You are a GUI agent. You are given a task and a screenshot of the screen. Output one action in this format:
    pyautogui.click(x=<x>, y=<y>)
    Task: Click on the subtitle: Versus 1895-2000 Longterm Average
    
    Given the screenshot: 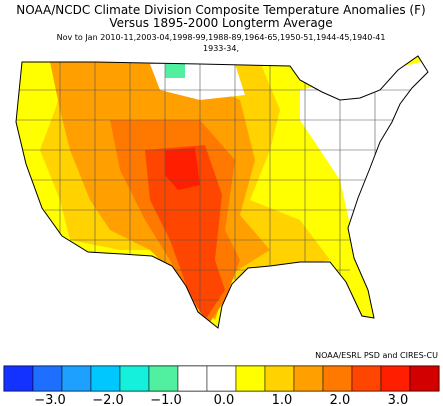 What is the action you would take?
    pyautogui.click(x=220, y=23)
    